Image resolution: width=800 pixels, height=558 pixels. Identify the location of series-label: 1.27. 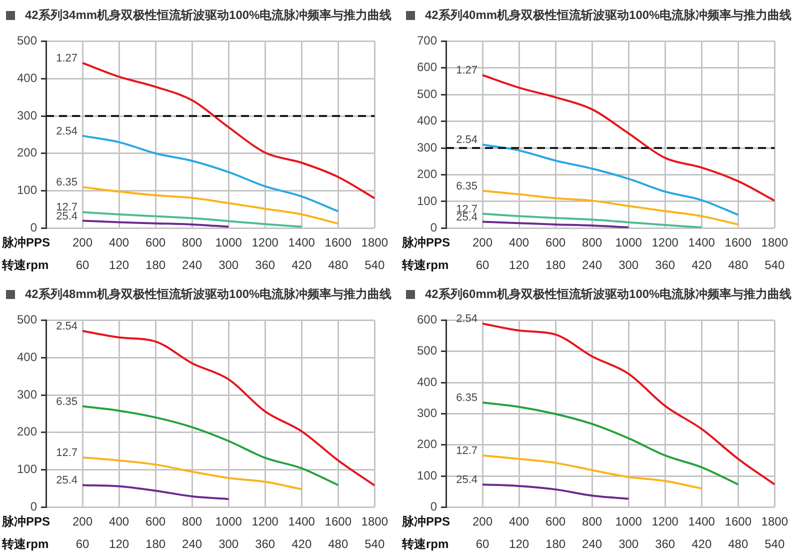
(67, 58).